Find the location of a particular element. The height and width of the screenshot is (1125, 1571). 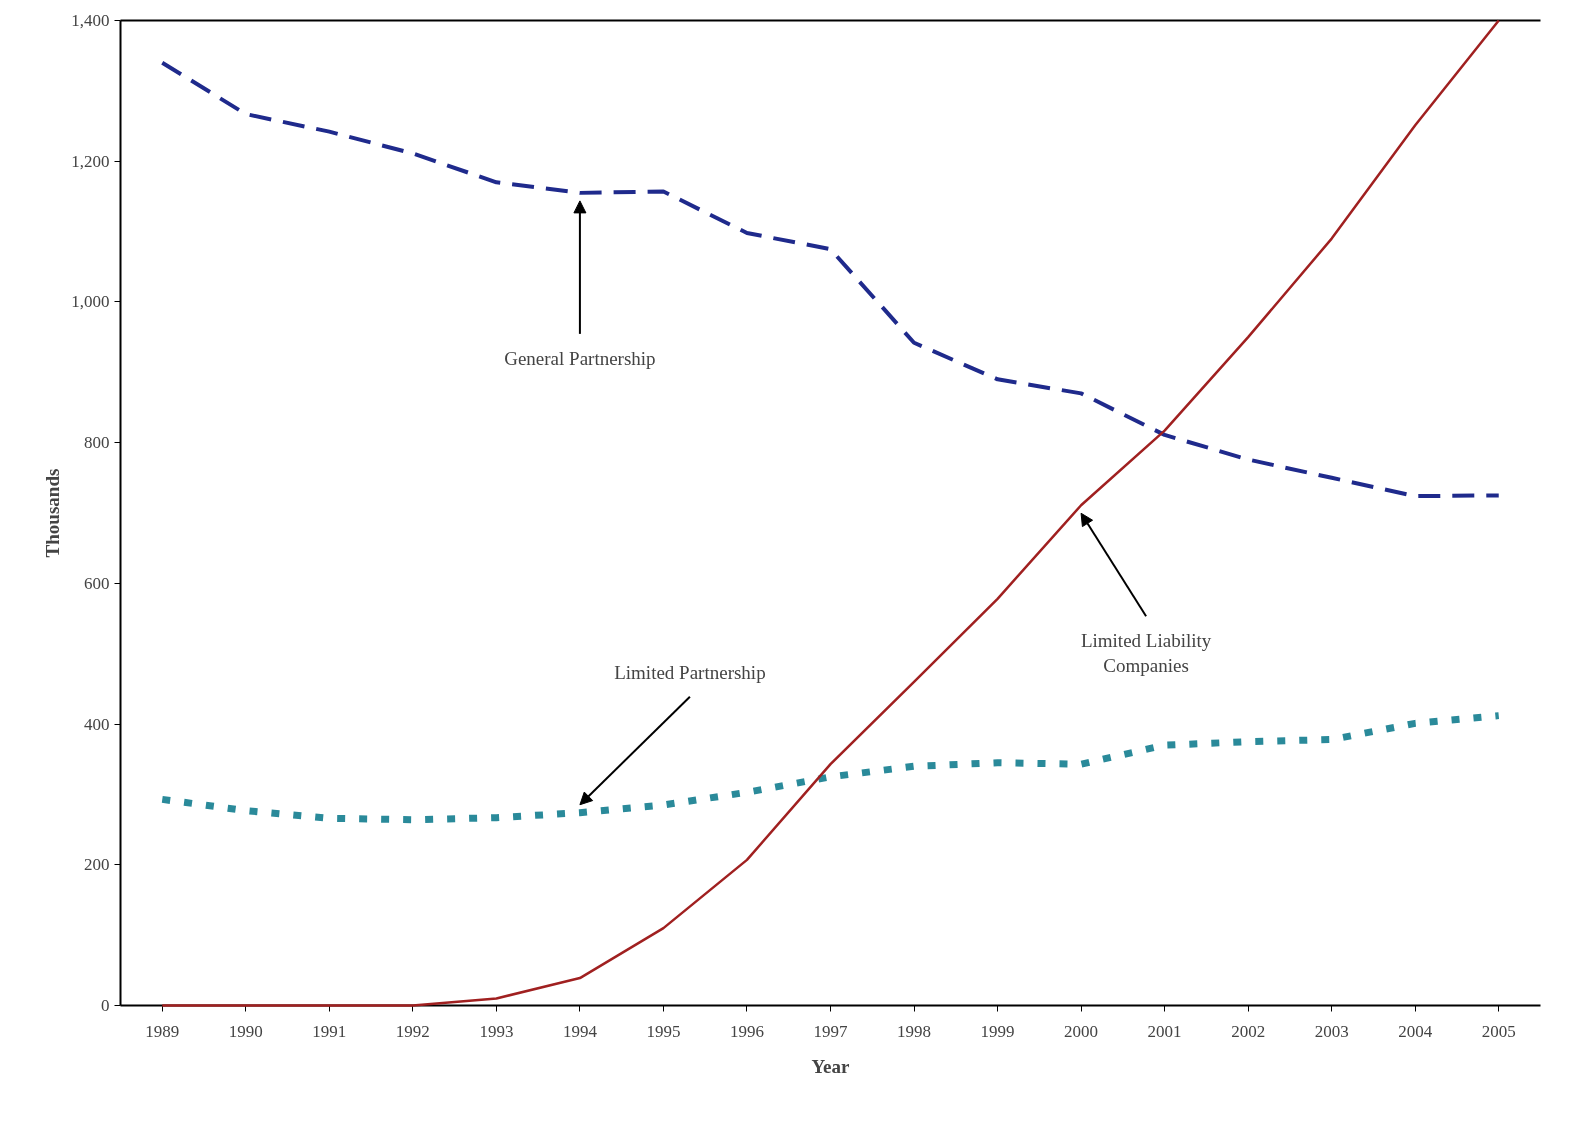

y-tick-label: 600 is located at coordinates (97, 583).